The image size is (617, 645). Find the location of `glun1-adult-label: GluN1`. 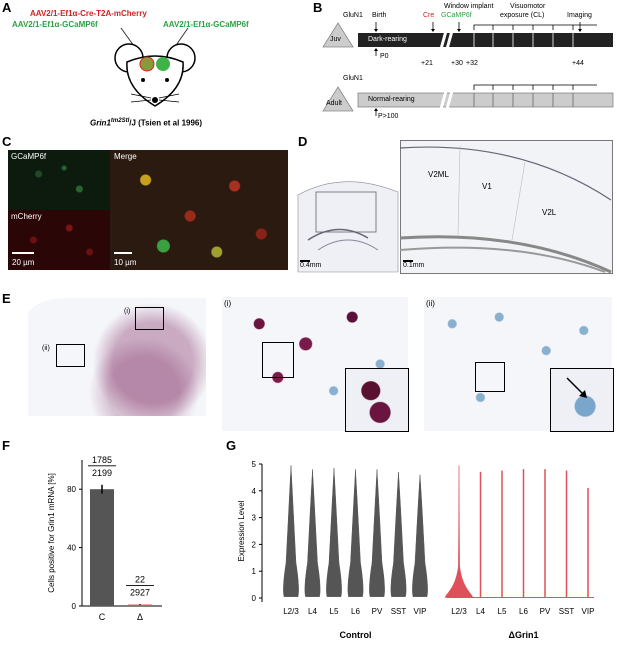

glun1-adult-label: GluN1 is located at coordinates (353, 78).